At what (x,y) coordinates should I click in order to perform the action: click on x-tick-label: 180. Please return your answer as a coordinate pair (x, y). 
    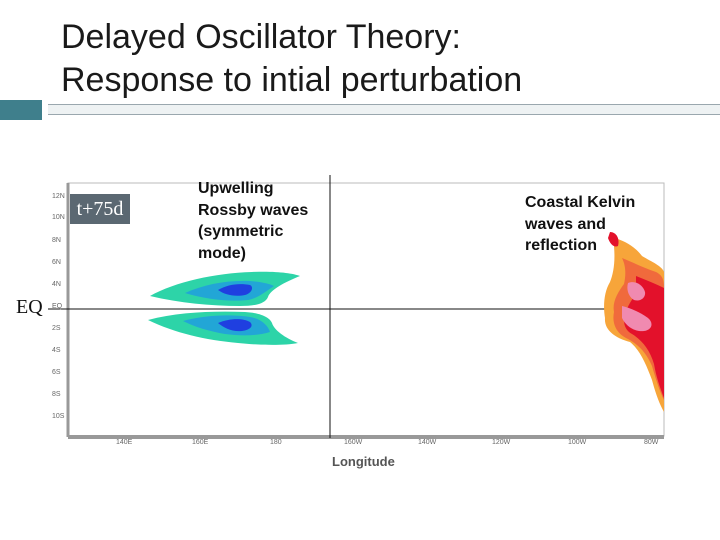
    Looking at the image, I should click on (276, 442).